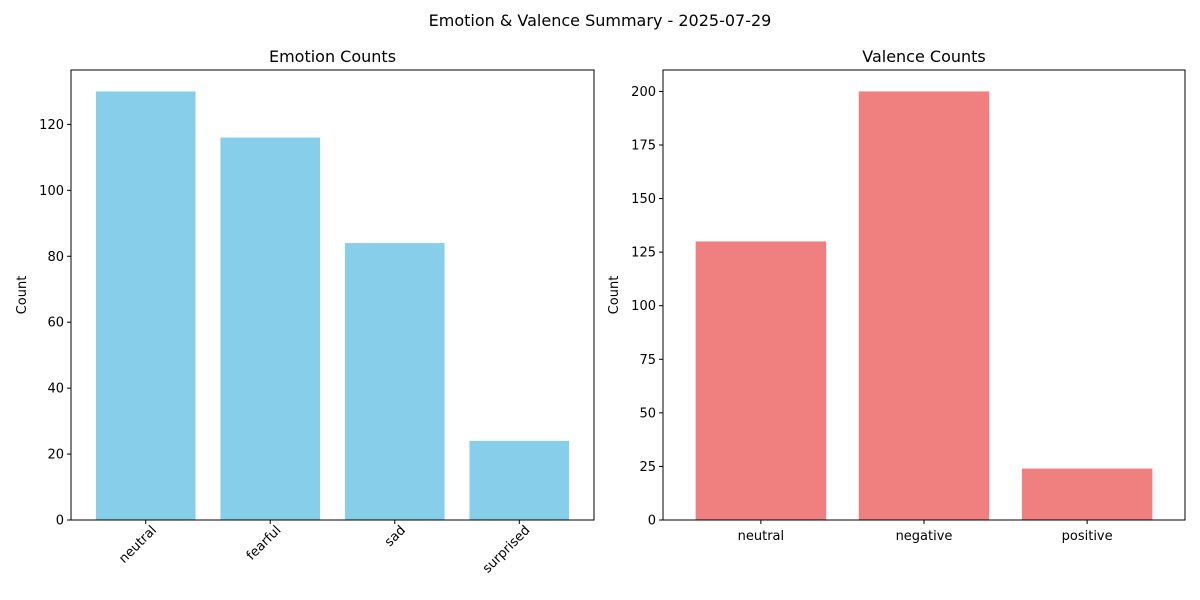 The width and height of the screenshot is (1200, 600). Describe the element at coordinates (643, 199) in the screenshot. I see `y-tick-label: 150` at that location.